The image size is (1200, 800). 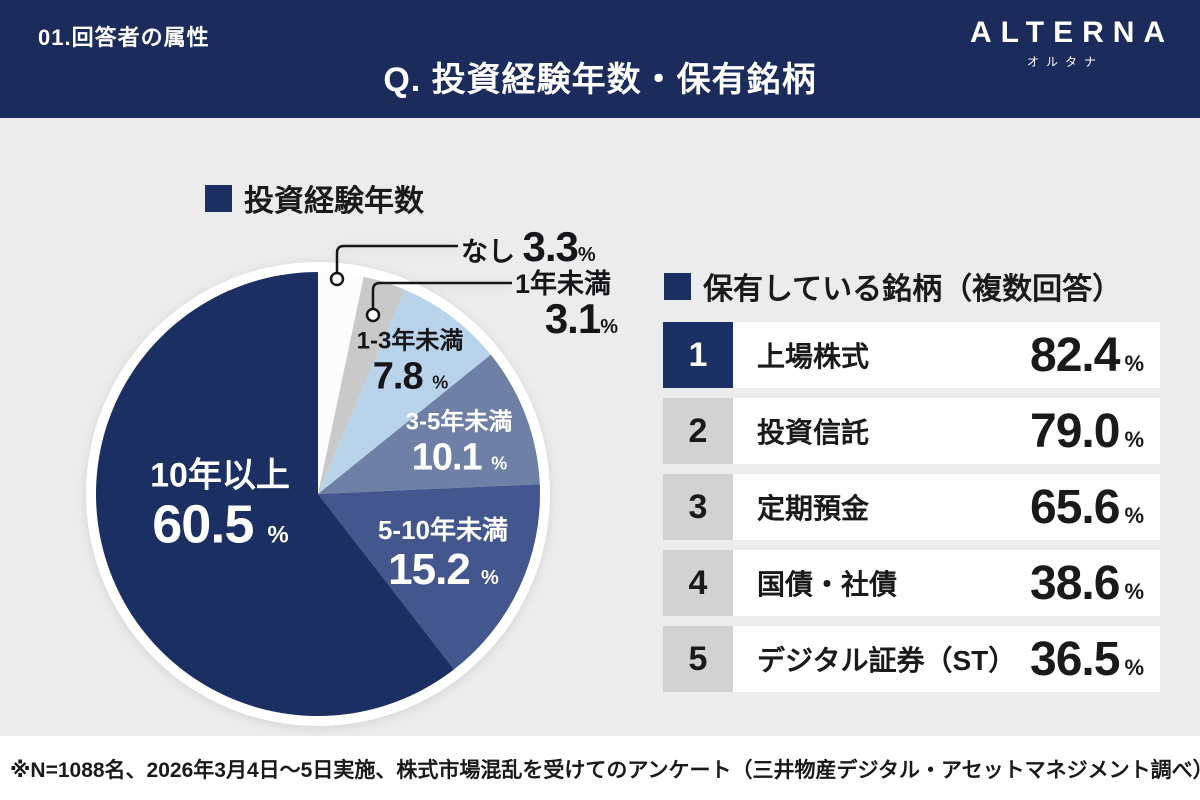 I want to click on holdings-section-heading: 保有している銘柄（複数回答）, so click(x=893, y=286).